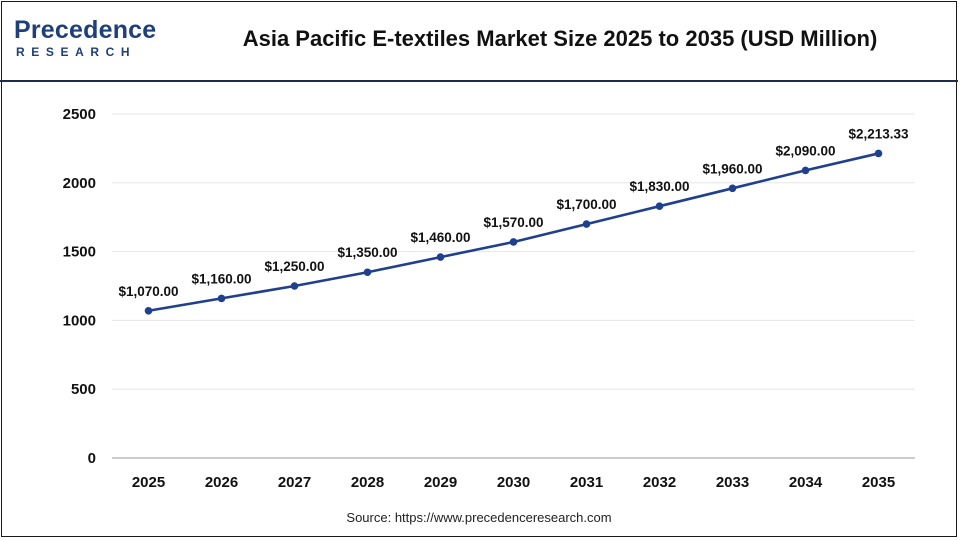 This screenshot has width=960, height=540. Describe the element at coordinates (479, 81) in the screenshot. I see `header-divider` at that location.